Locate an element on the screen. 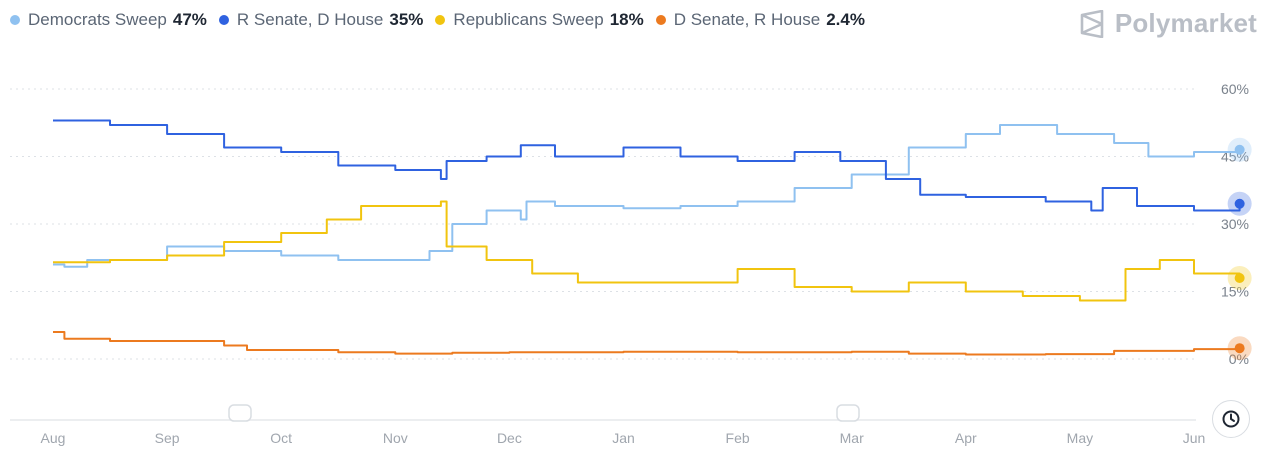 This screenshot has height=451, width=1271. x-tick-label: Feb is located at coordinates (738, 438).